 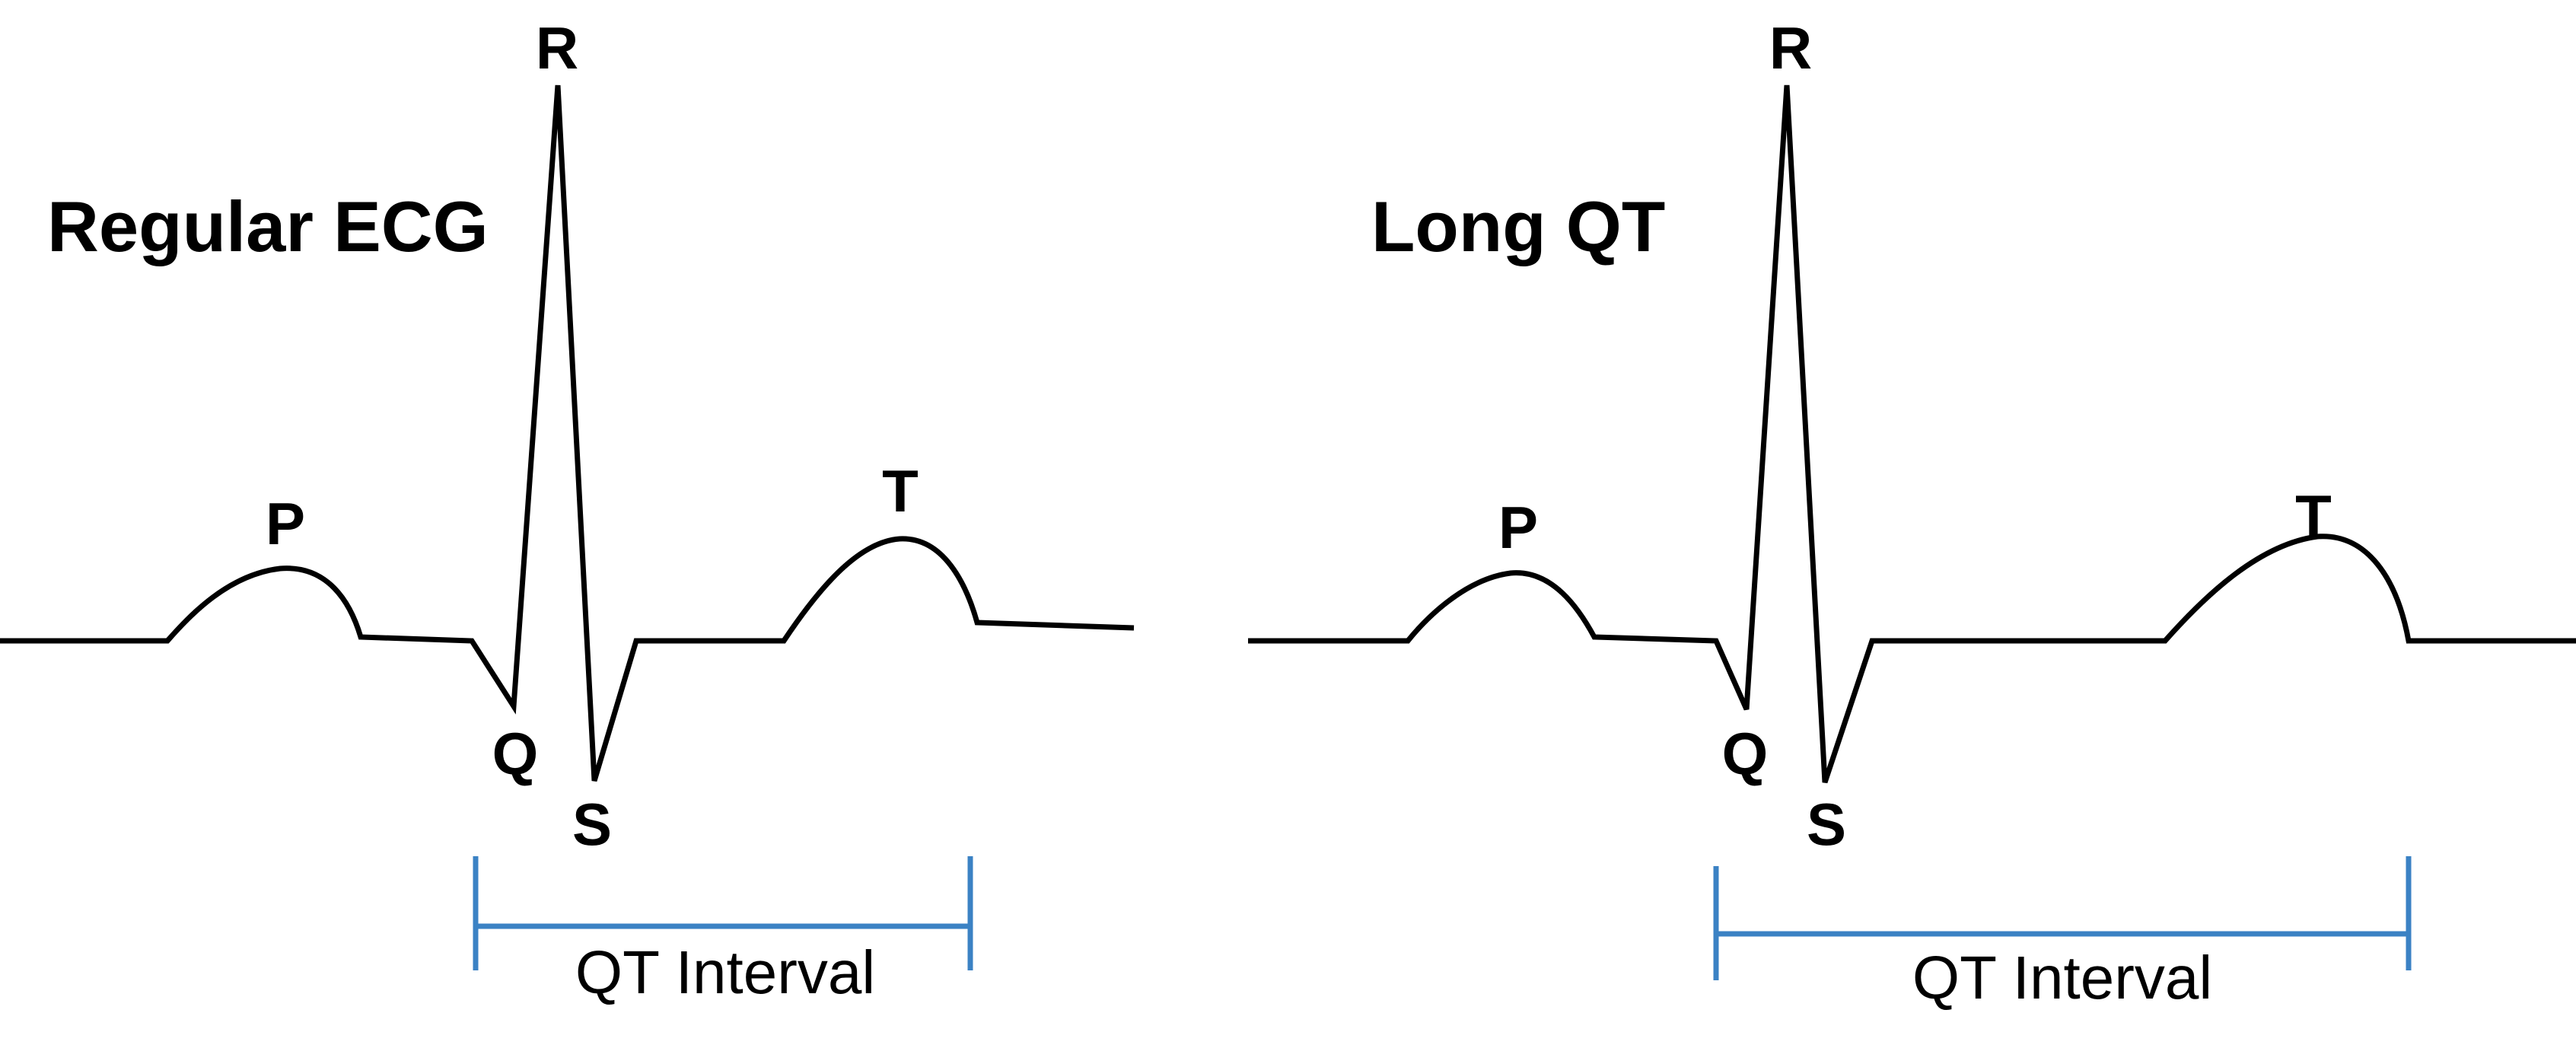 I want to click on panel-title: Long QT, so click(x=1518, y=226).